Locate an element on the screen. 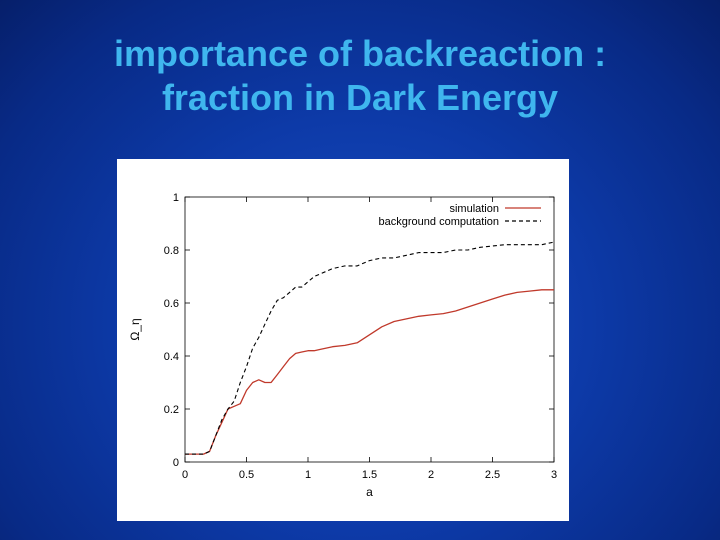 This screenshot has width=720, height=540. y-tick-label: 0.2 is located at coordinates (171, 410).